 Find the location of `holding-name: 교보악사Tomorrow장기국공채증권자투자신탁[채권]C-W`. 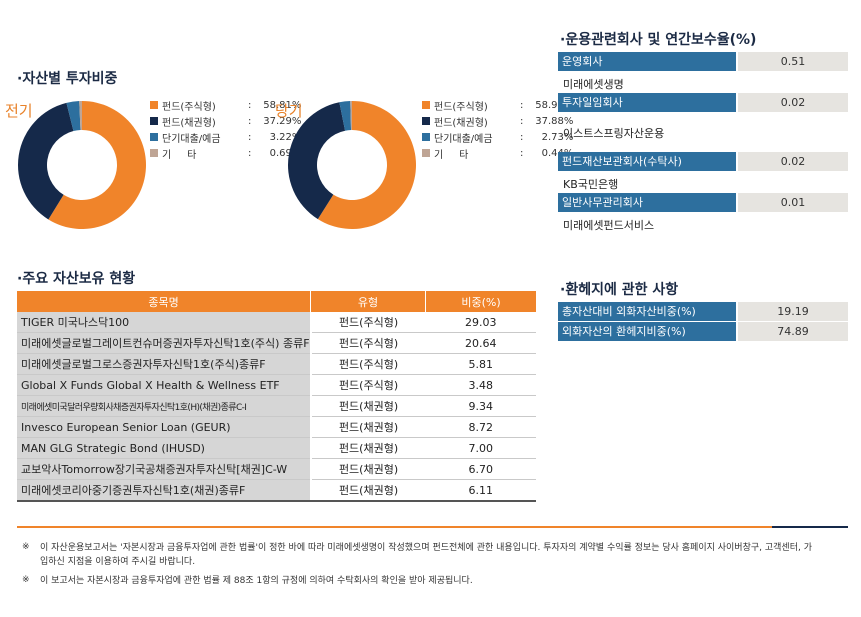

holding-name: 교보악사Tomorrow장기국공채증권자투자신탁[채권]C-W is located at coordinates (164, 469).